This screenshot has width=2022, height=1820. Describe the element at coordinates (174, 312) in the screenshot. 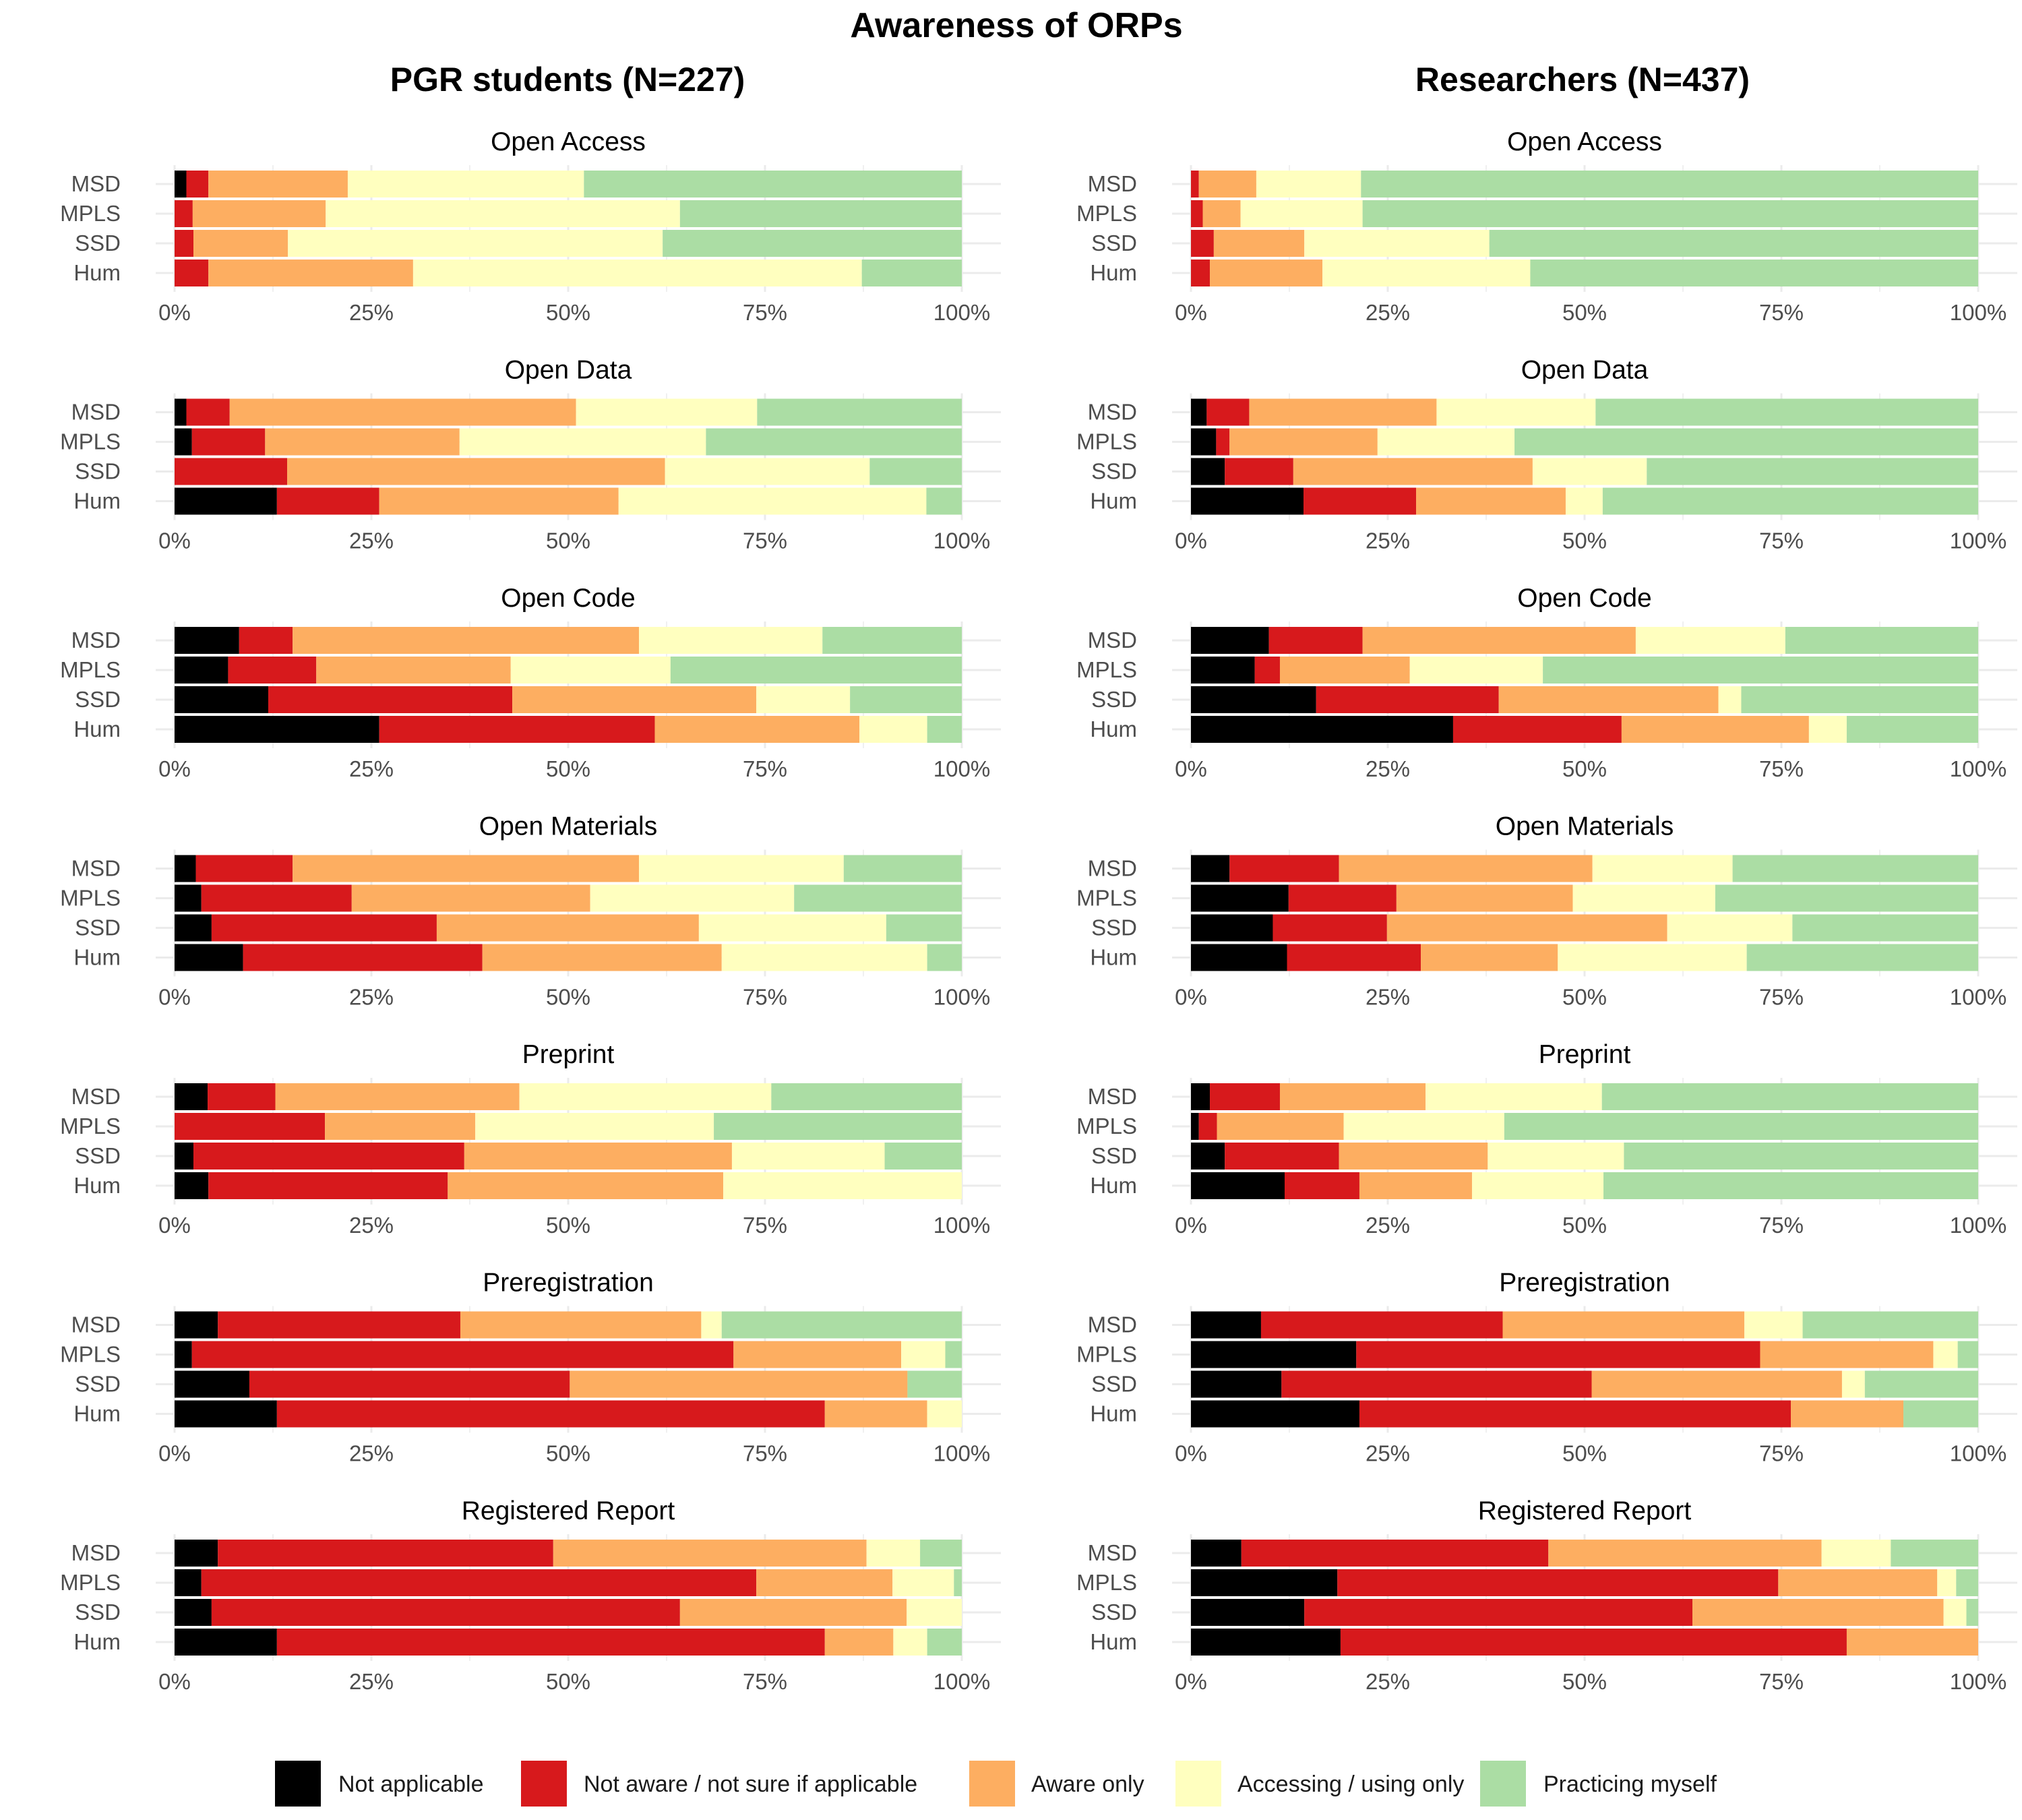

I see `x-tick-label: 0%` at that location.